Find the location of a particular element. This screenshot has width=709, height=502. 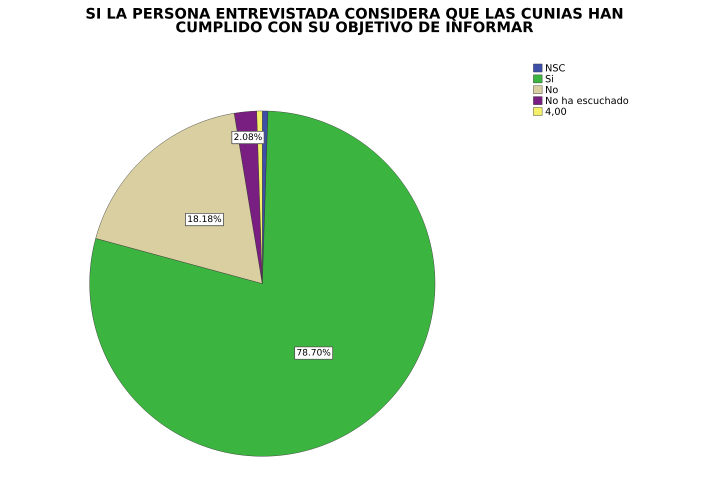

chart-title: SI LA PERSONA ENTREVISTADA CONSIDERA QUE LAS CUNIAS HAN CUMPLIDO CON SU OBJETIVO DE INFORMAR is located at coordinates (354, 22).